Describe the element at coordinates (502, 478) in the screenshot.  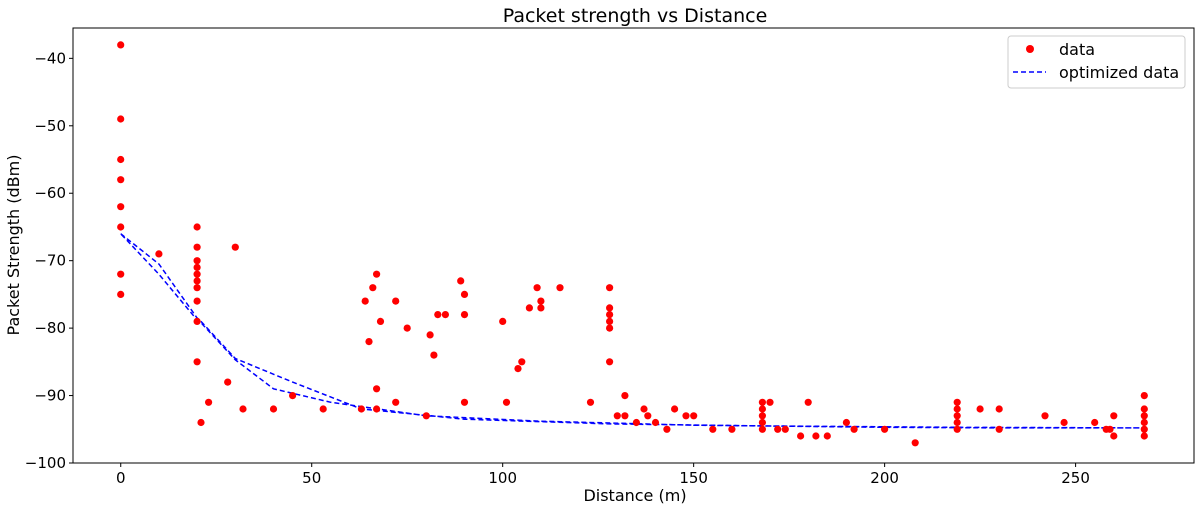
I see `x-tick-label: 100` at that location.